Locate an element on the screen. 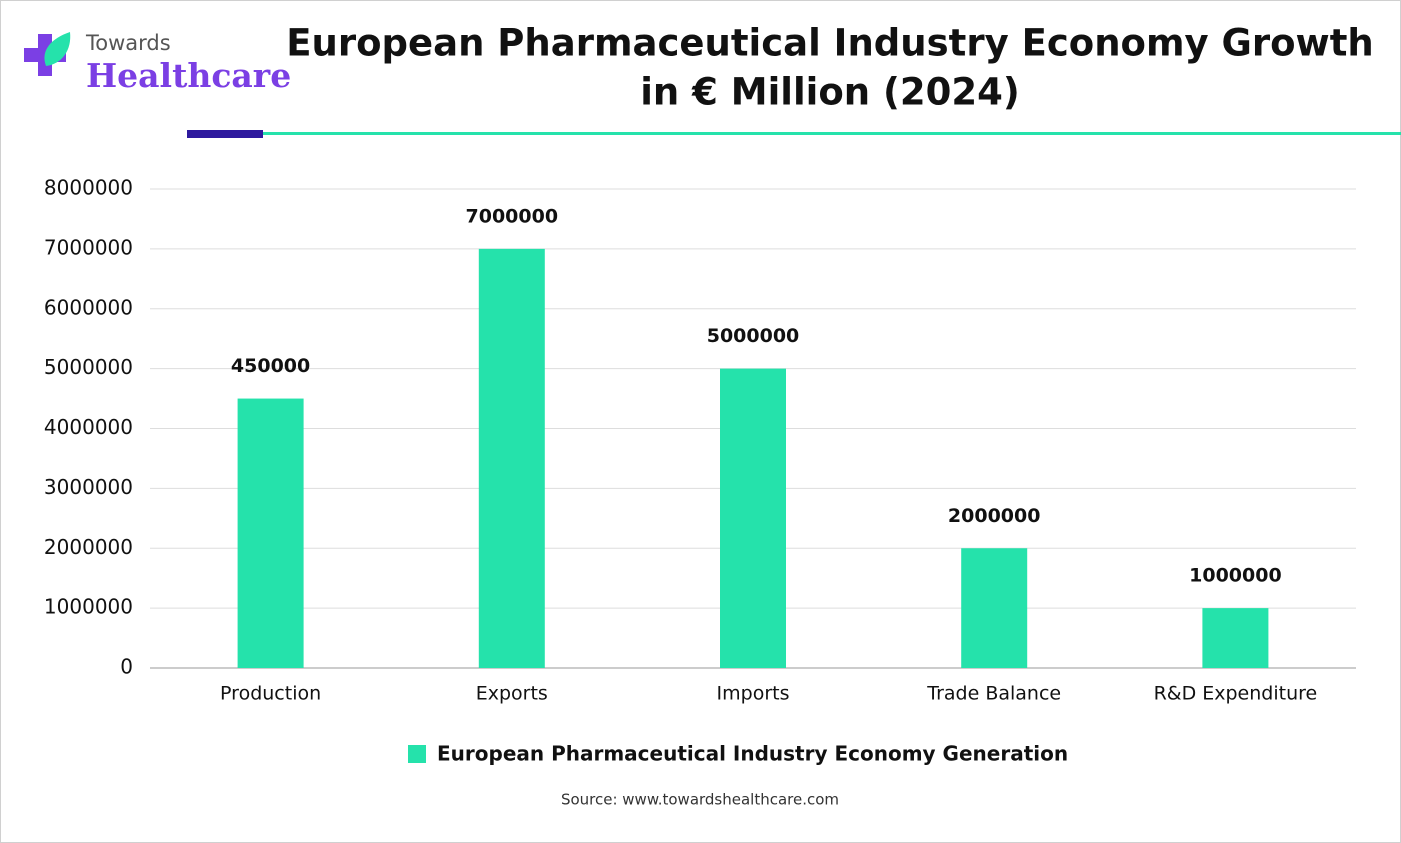 This screenshot has width=1401, height=843. y-tick-label: 6000000 is located at coordinates (88, 307).